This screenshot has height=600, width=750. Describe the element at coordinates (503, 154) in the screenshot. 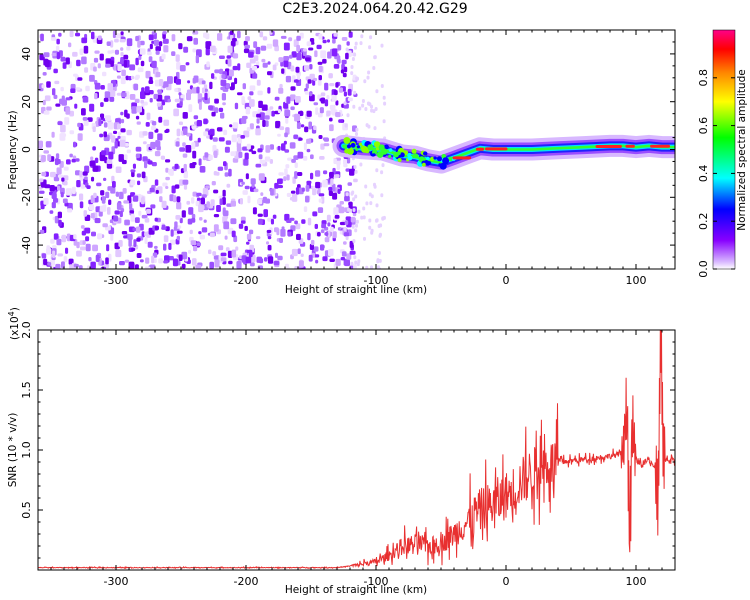

I see `signal-track` at that location.